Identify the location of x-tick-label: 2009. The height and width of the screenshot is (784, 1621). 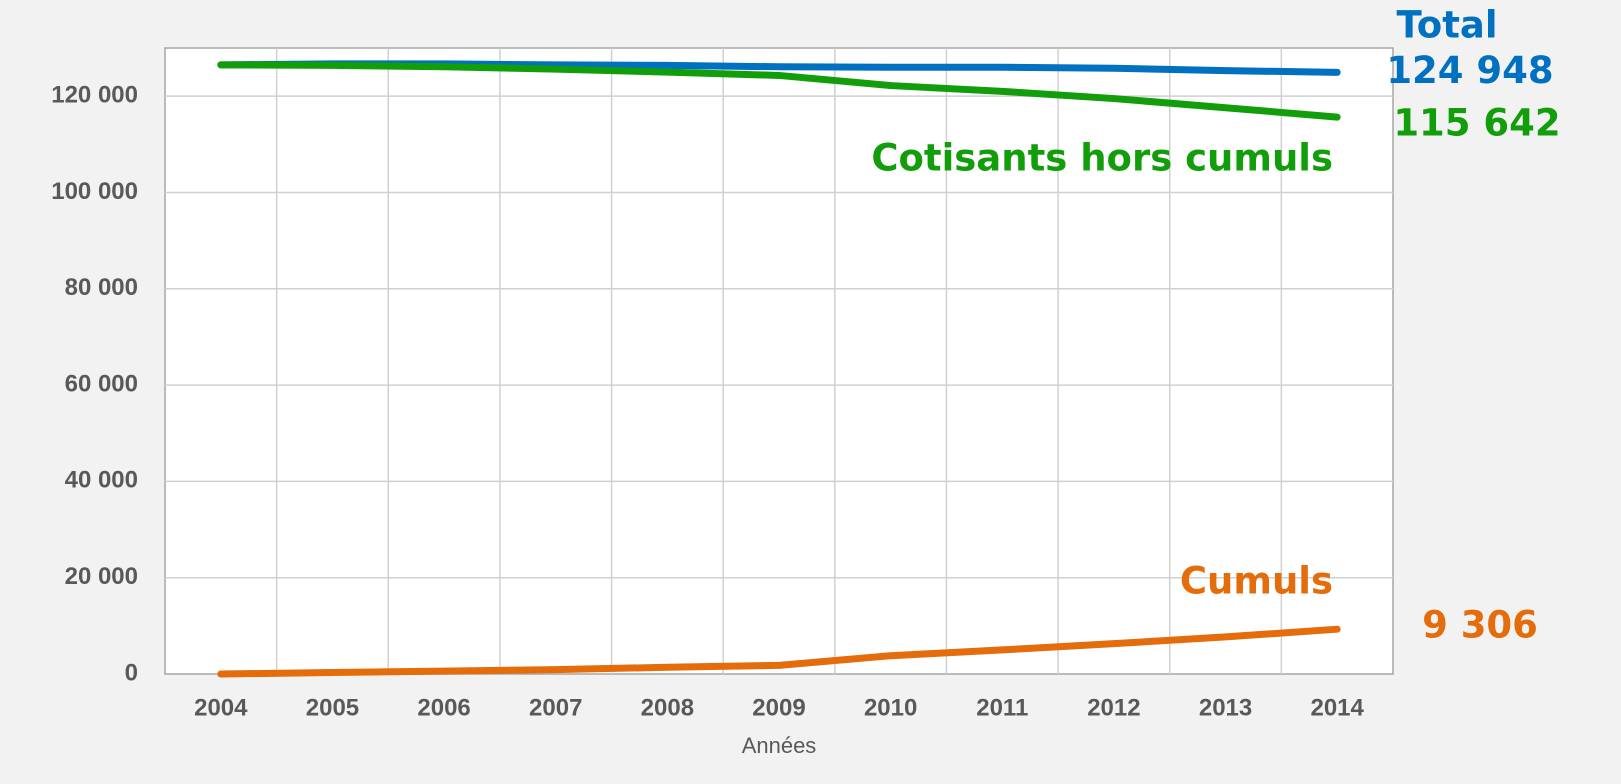
(778, 707).